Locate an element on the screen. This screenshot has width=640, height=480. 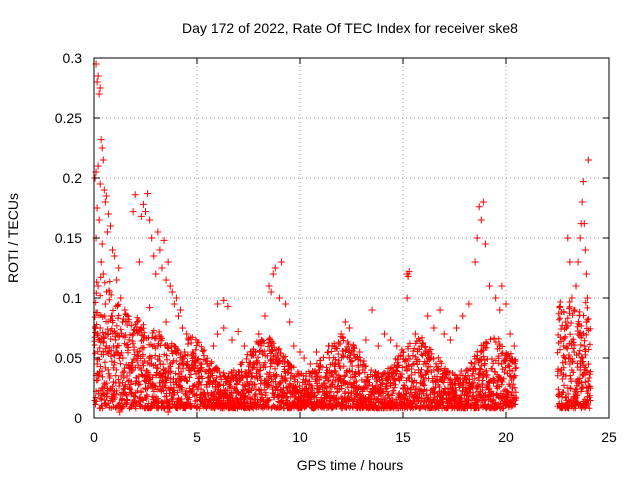
band-marker-2025 is located at coordinates (386, 383).